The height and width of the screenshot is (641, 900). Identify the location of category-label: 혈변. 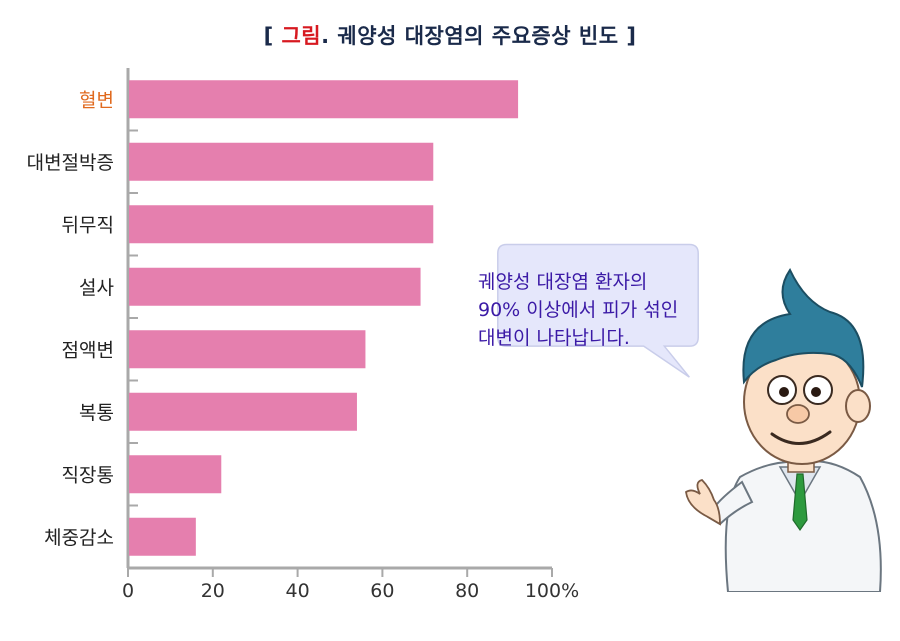
(96, 100).